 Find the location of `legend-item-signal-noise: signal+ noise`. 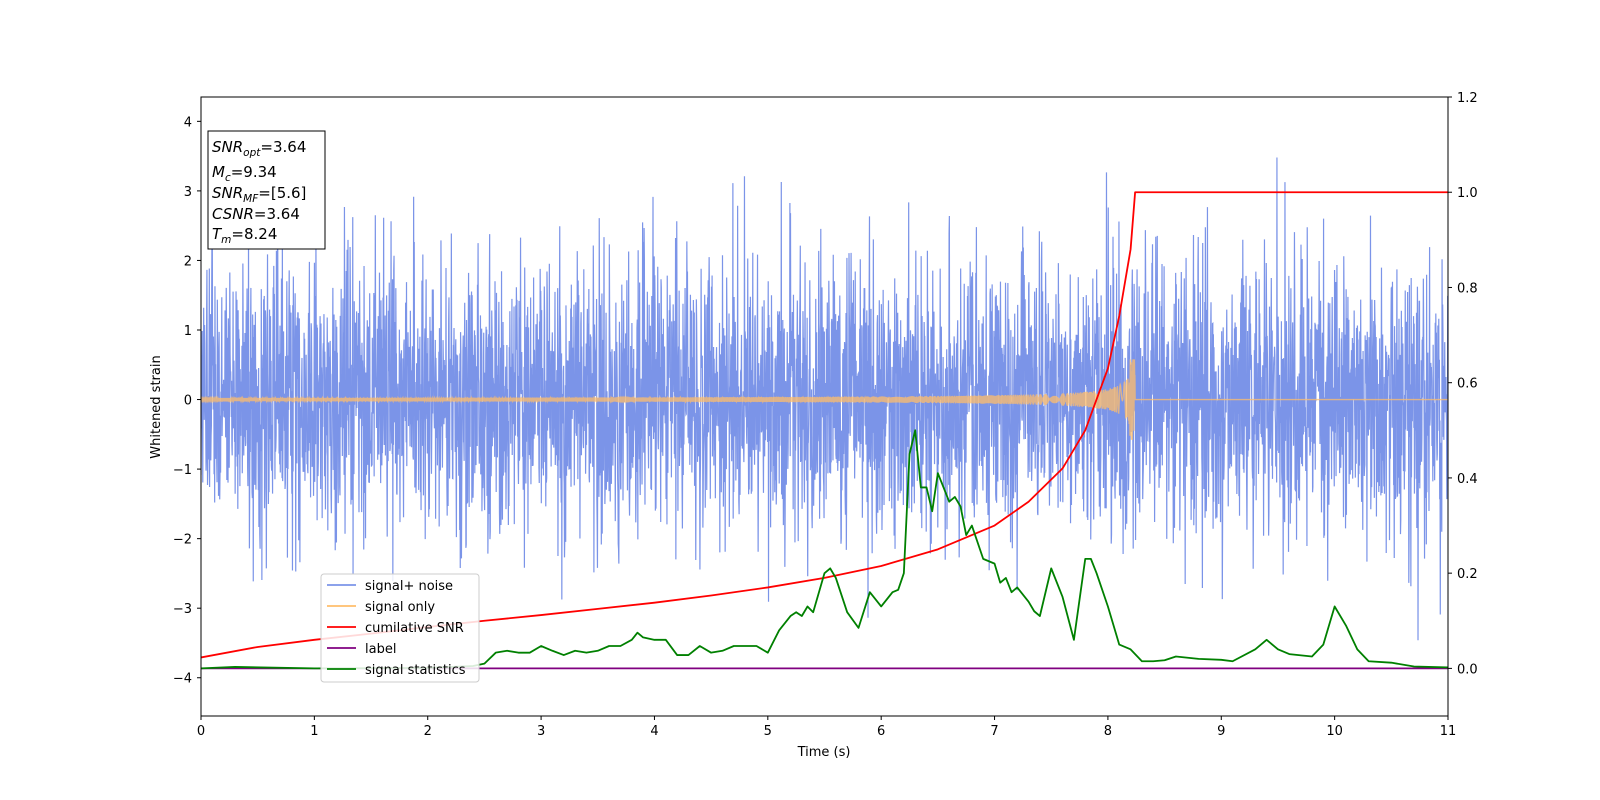

legend-item-signal-noise: signal+ noise is located at coordinates (390, 586).